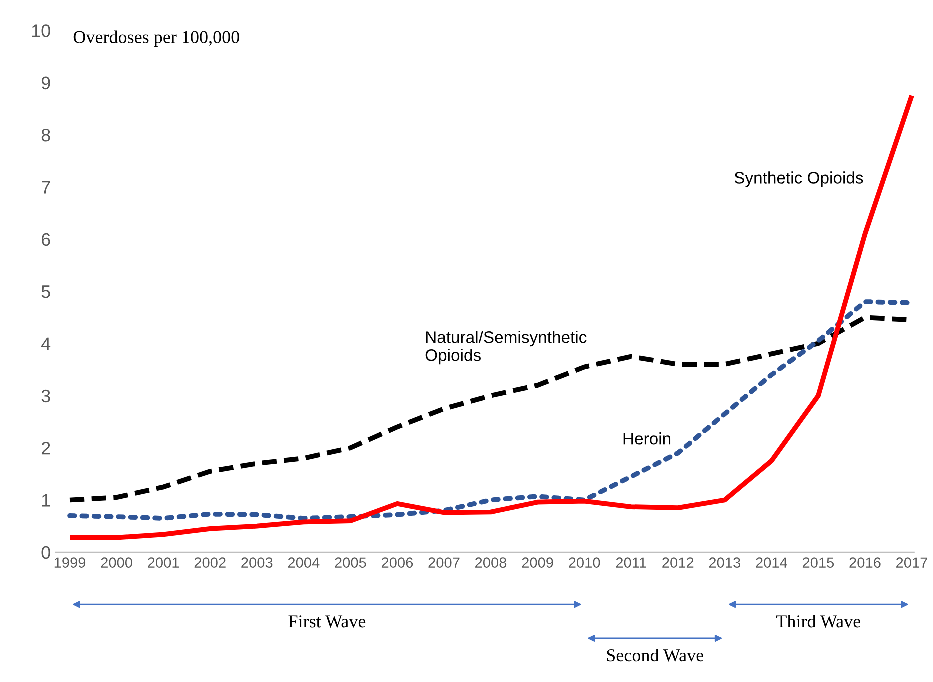 The height and width of the screenshot is (682, 933). I want to click on x-tick-label: 2000, so click(116, 563).